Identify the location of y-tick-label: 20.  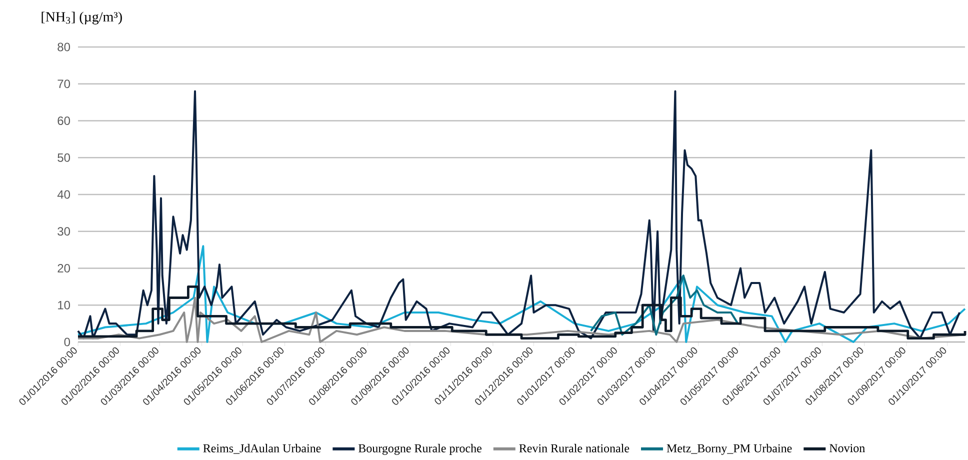
(64, 268).